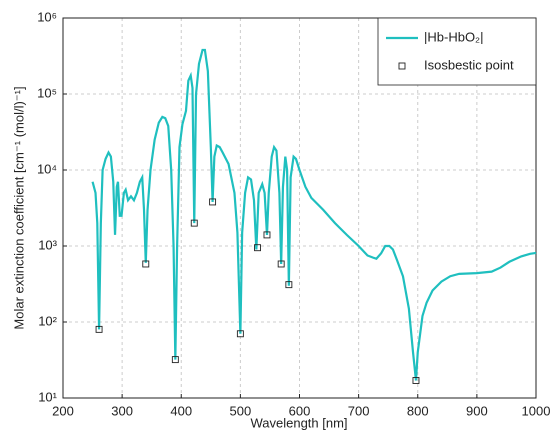 This screenshot has height=444, width=552. What do you see at coordinates (122, 410) in the screenshot?
I see `x-tick-label: 300` at bounding box center [122, 410].